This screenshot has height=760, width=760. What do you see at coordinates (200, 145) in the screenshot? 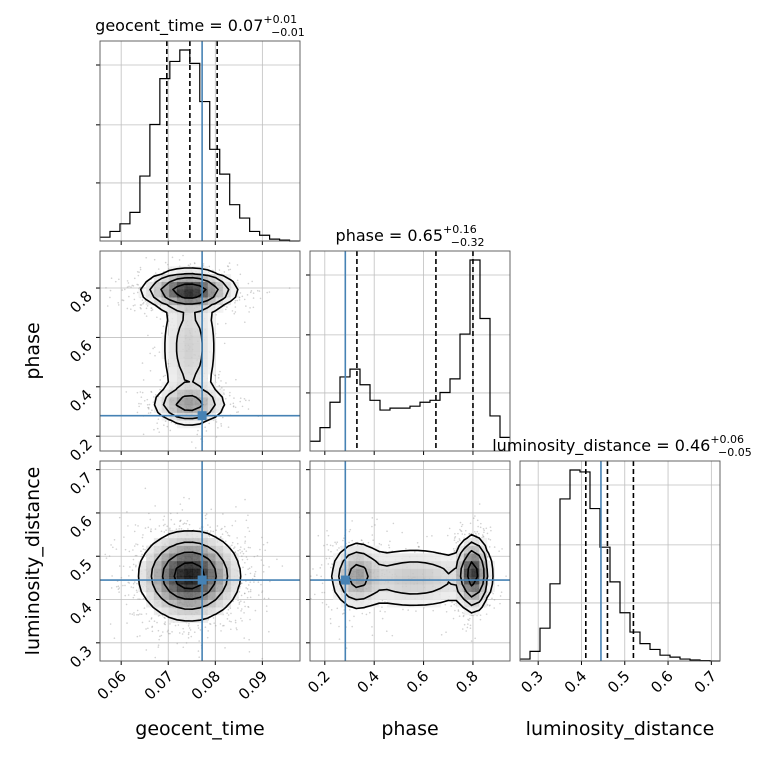
I see `histogram-step` at bounding box center [200, 145].